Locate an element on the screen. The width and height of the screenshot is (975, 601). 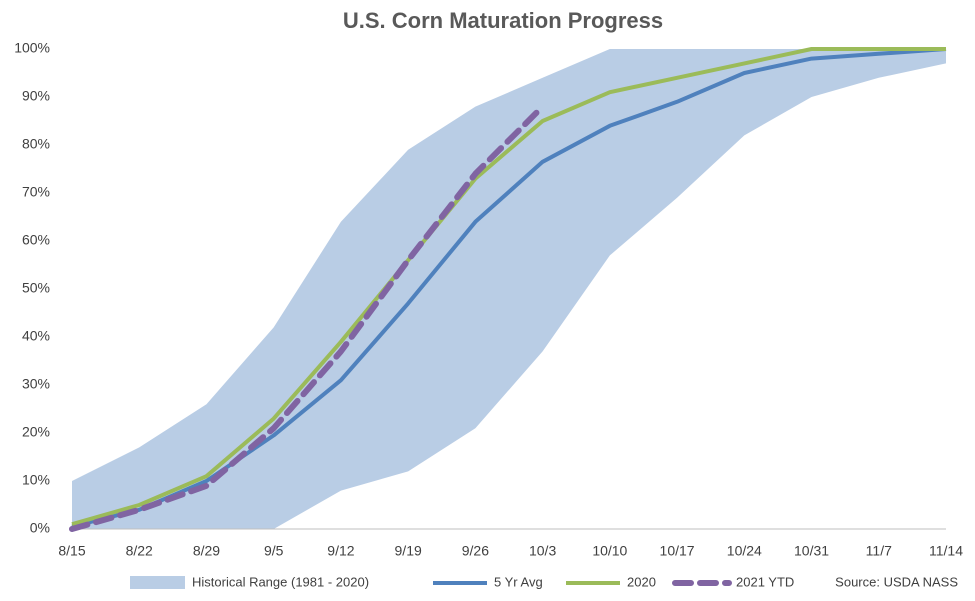
legend-label: 2021 YTD is located at coordinates (765, 581).